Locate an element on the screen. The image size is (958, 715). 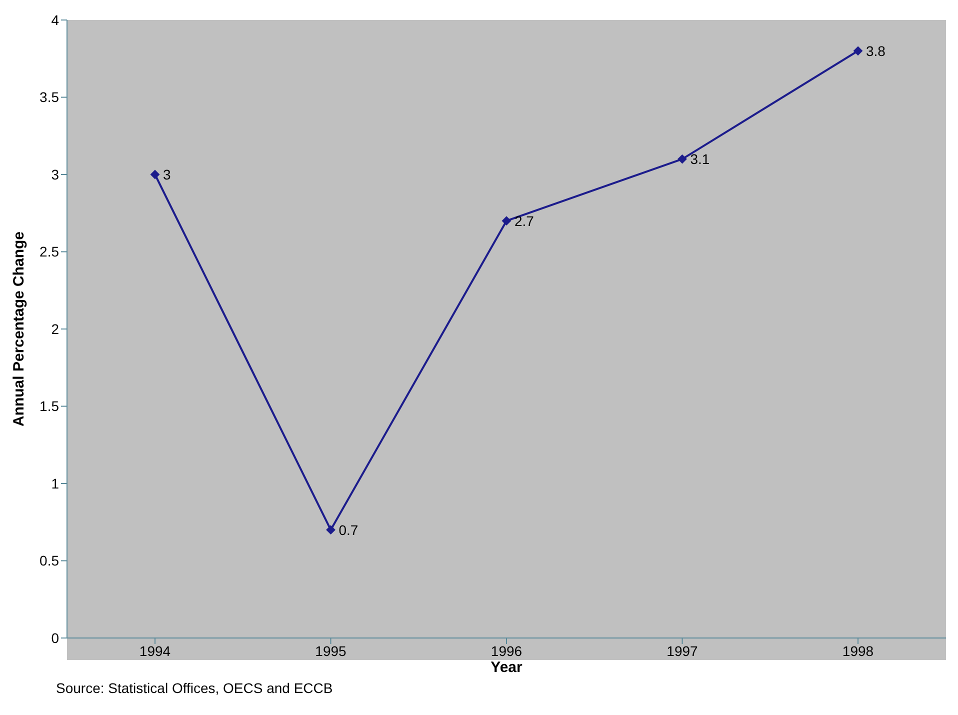
y-tick-label: 1.5 is located at coordinates (50, 406).